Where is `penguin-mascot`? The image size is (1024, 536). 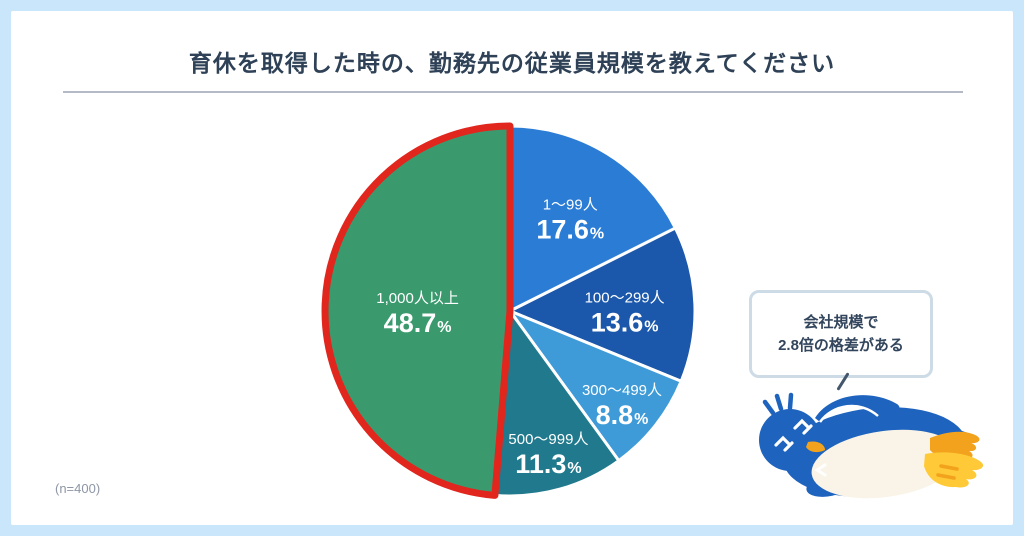 penguin-mascot is located at coordinates (871, 445).